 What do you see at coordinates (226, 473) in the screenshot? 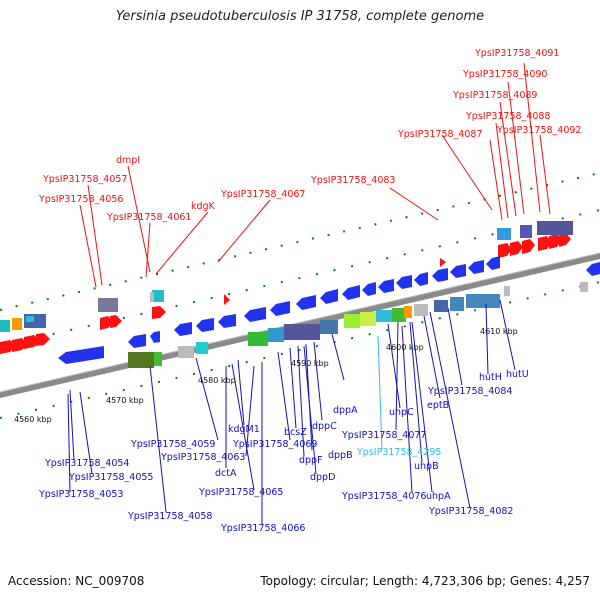
I see `gene-label: dctA` at bounding box center [226, 473].